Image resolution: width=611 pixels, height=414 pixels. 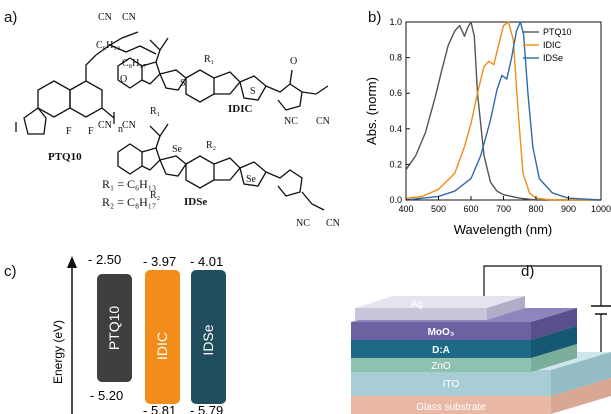 What do you see at coordinates (10, 271) in the screenshot?
I see `panel-label-c: c)` at bounding box center [10, 271].